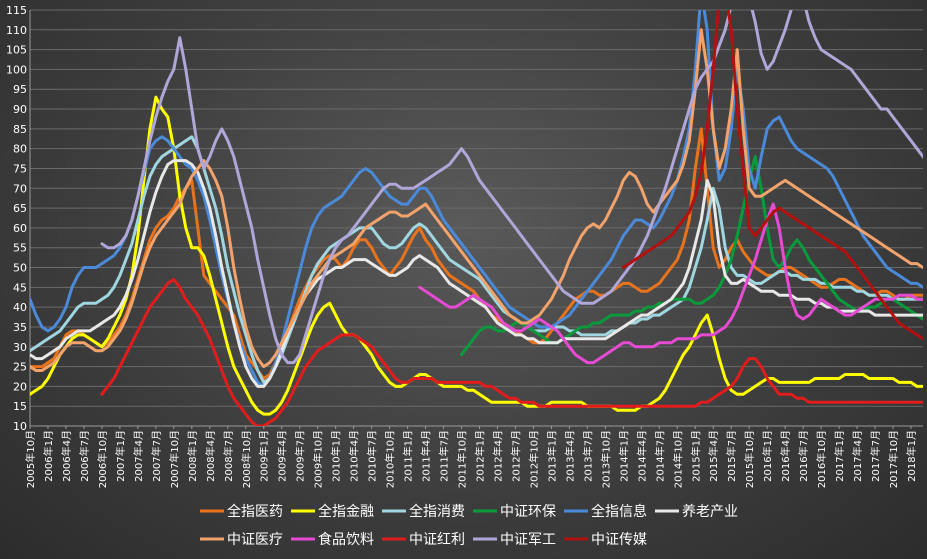  What do you see at coordinates (346, 539) in the screenshot?
I see `legend-label-7: 食品饮料` at bounding box center [346, 539].